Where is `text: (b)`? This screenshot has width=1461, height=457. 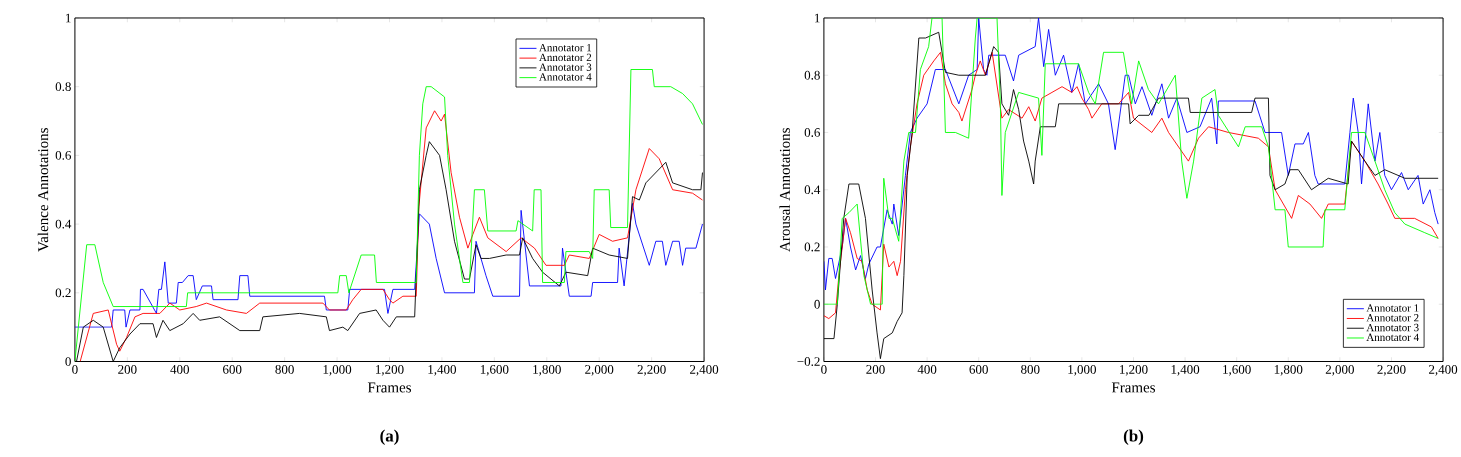
text: (b) is located at coordinates (1133, 437).